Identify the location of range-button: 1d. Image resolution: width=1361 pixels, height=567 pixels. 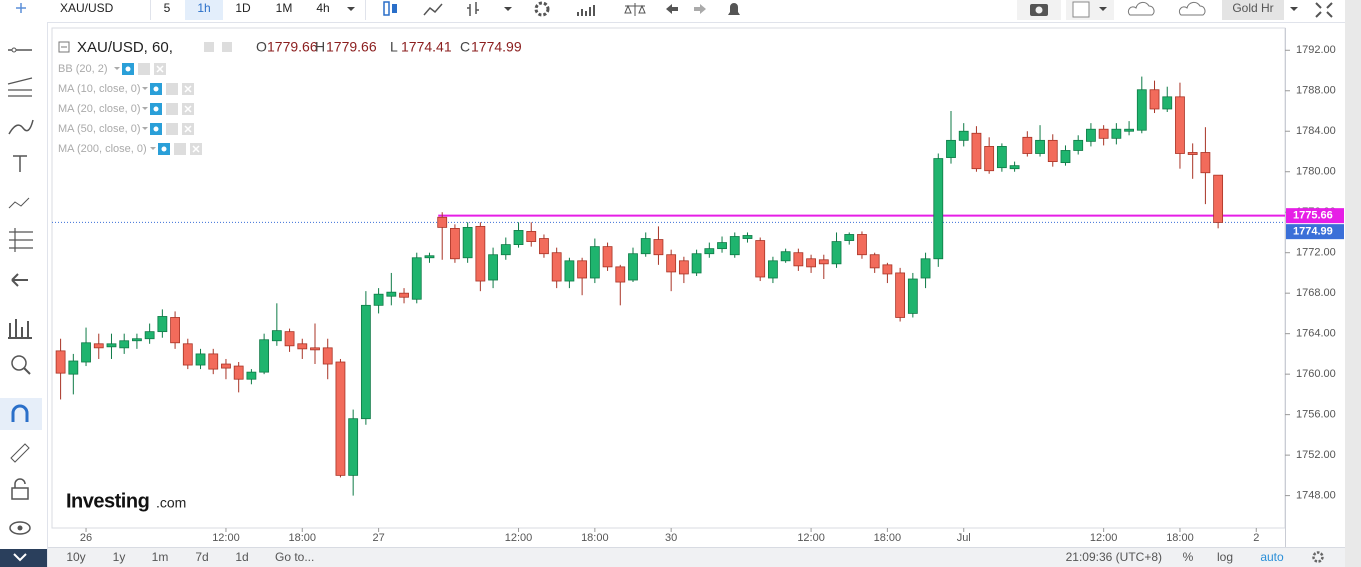
(241, 557).